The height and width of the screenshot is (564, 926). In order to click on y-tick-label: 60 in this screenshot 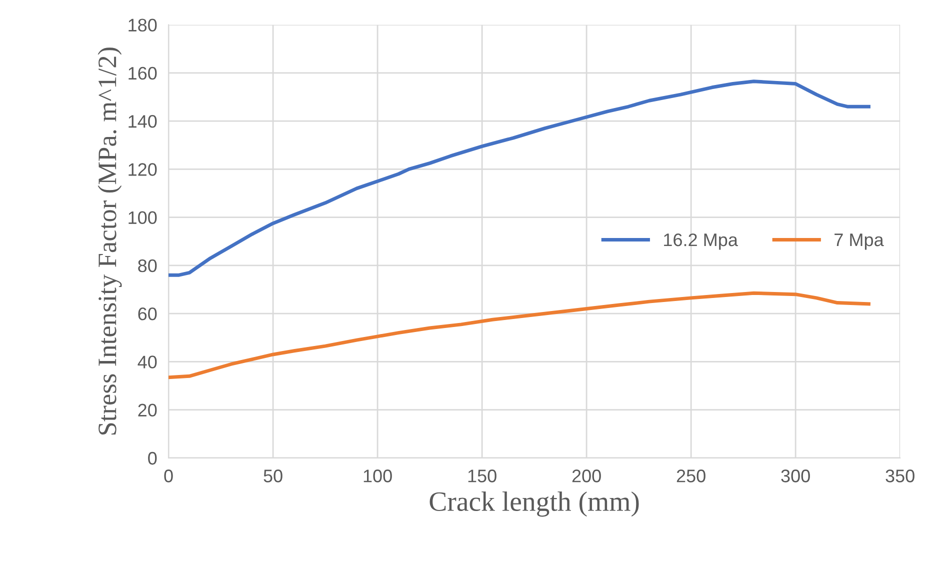, I will do `click(147, 314)`.